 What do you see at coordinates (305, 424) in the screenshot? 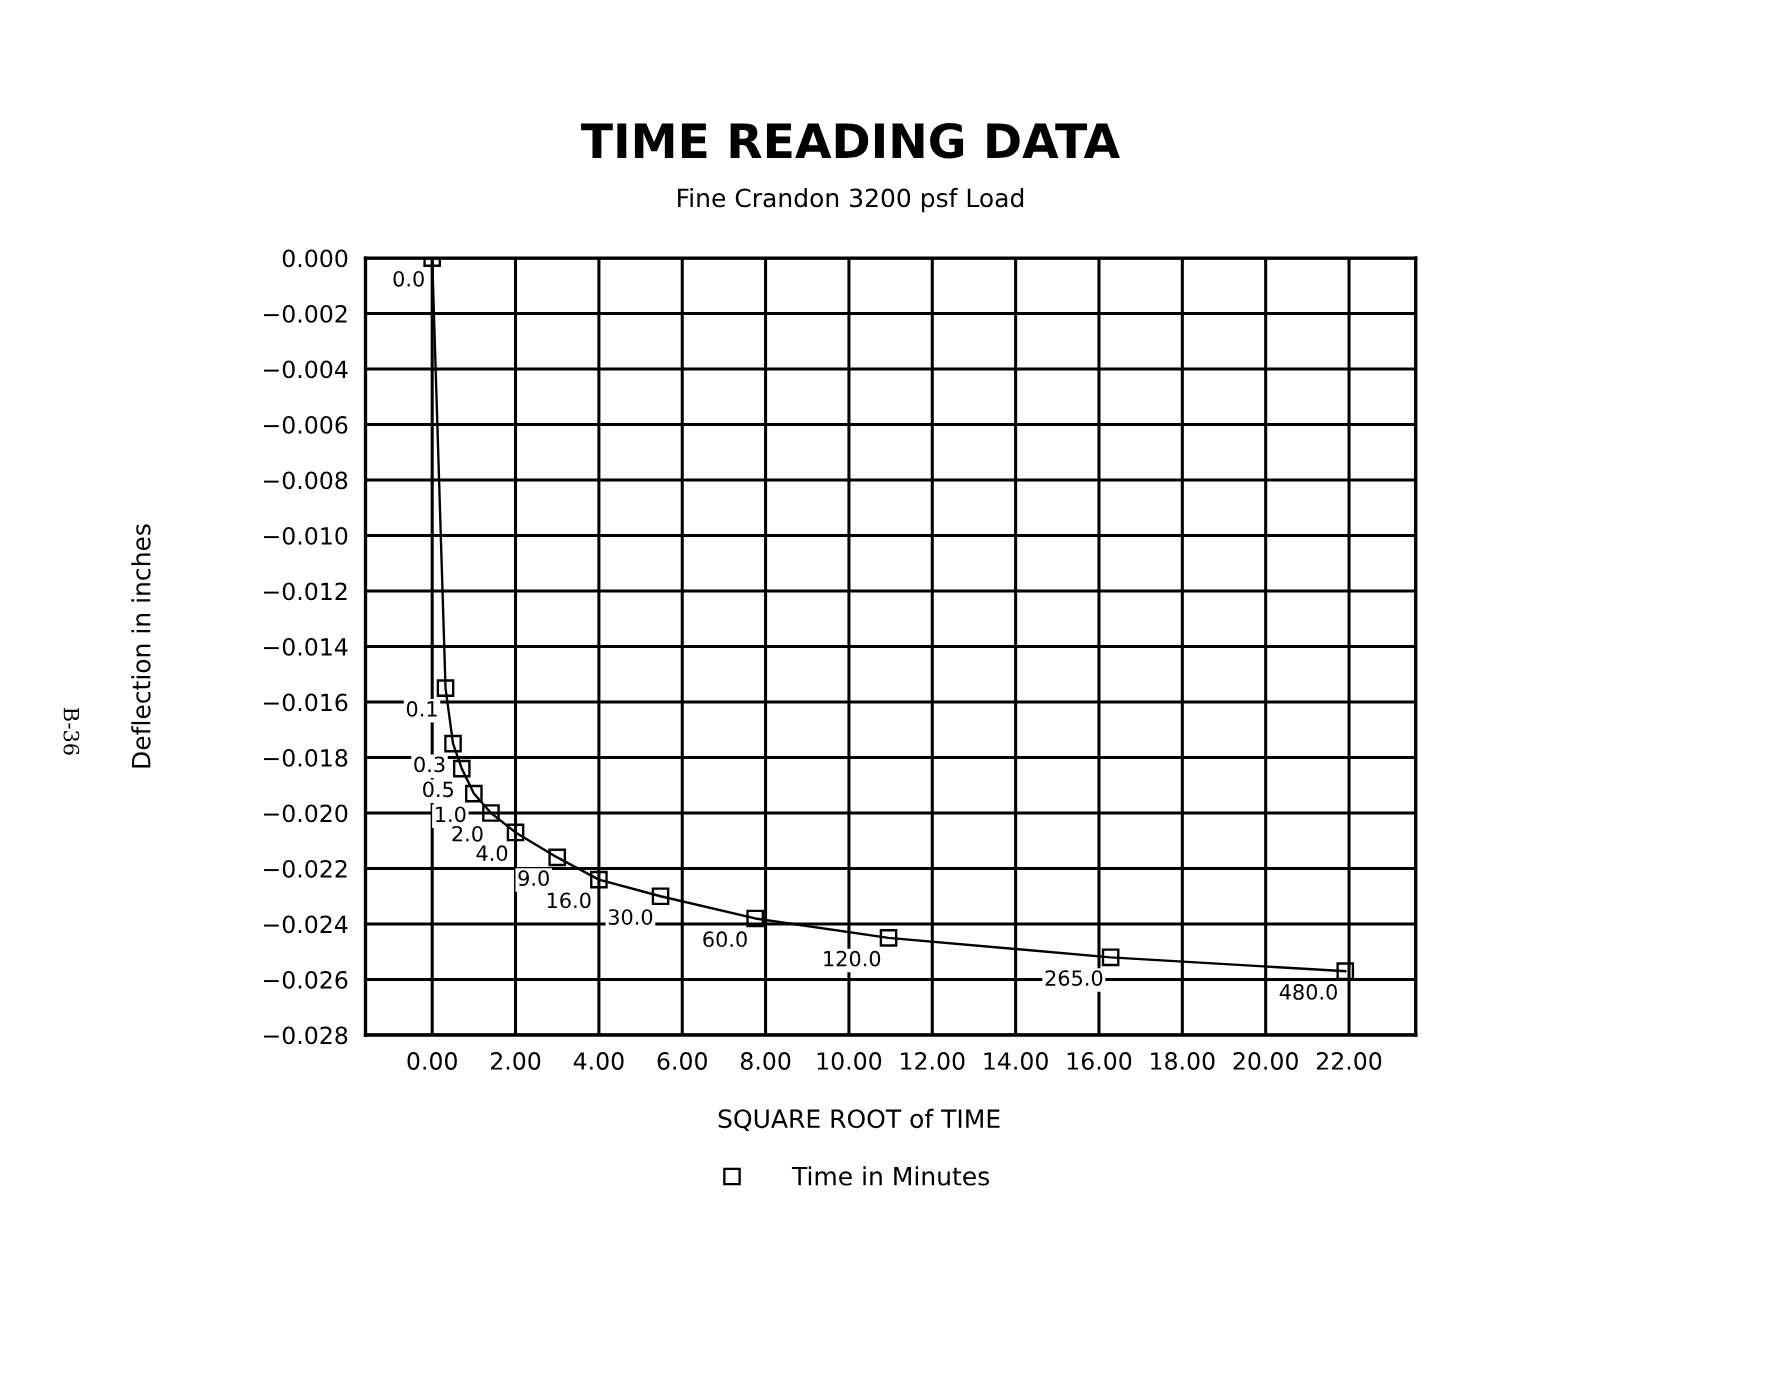
I see `y-tick-label: −0.006` at bounding box center [305, 424].